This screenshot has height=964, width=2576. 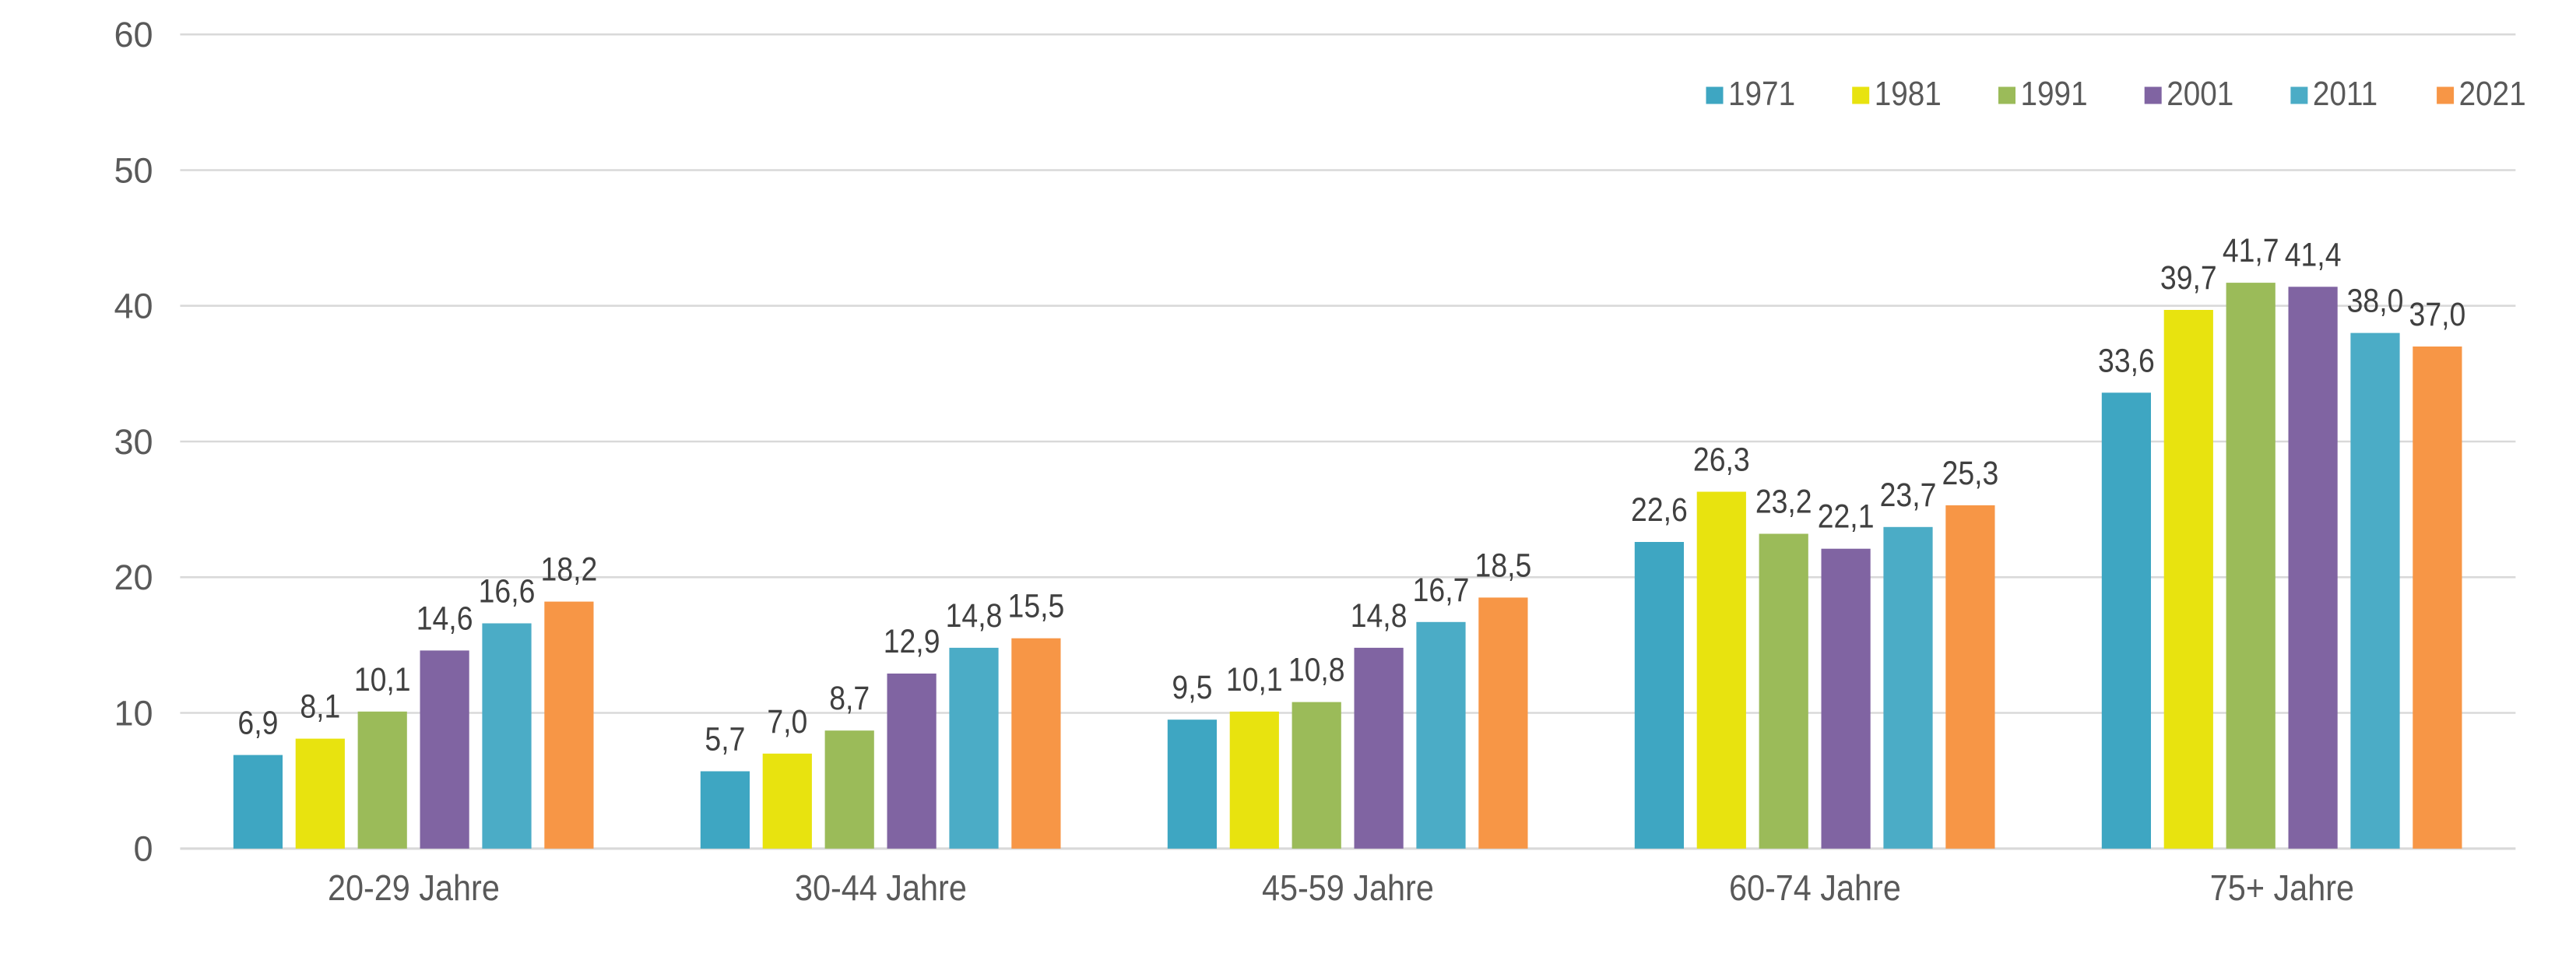 What do you see at coordinates (1815, 889) in the screenshot?
I see `svg-text: 60-74 Jahre` at bounding box center [1815, 889].